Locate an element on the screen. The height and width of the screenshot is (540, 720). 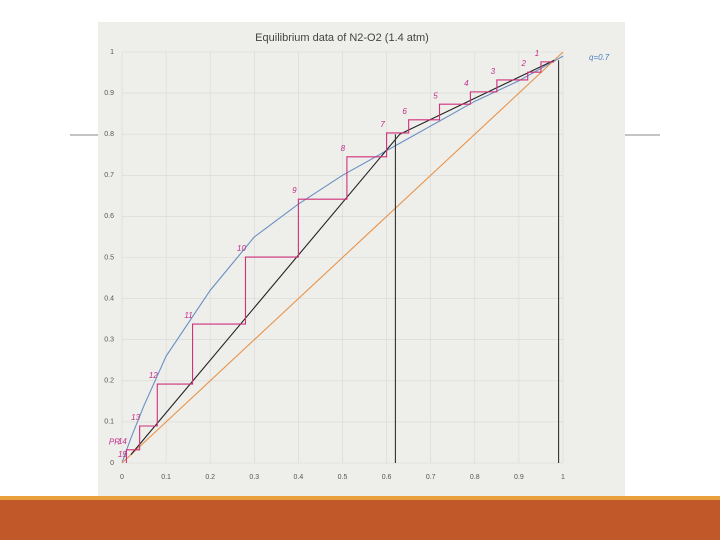
x-tick-label: 0.8 is located at coordinates (475, 477).